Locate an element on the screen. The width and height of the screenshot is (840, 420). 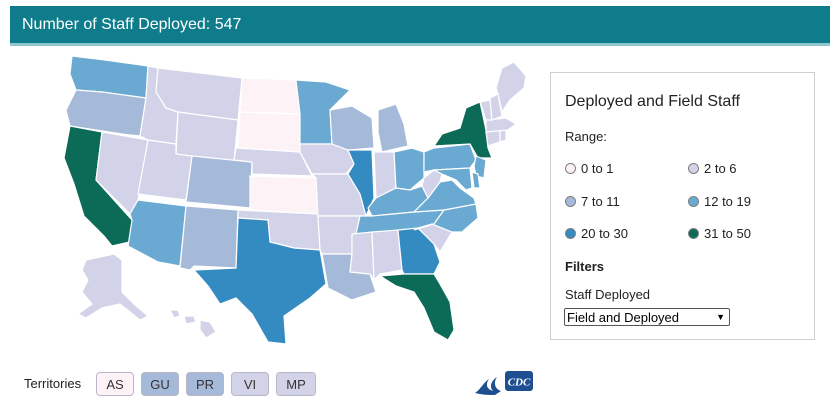
range-item-2-6: 2 to 6 is located at coordinates (712, 168).